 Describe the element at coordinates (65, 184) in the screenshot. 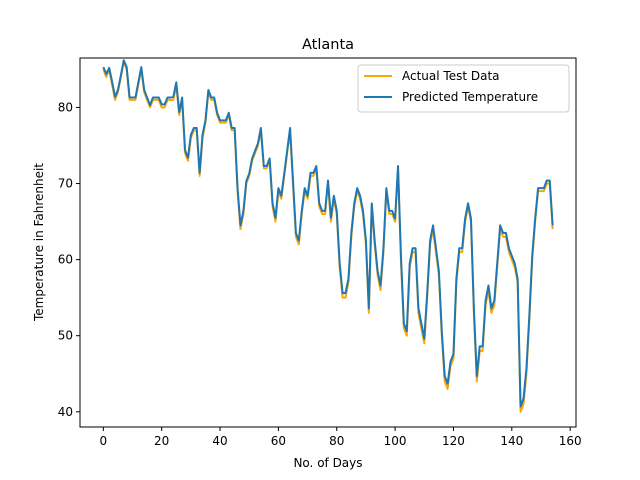

I see `y-tick-label: 70` at that location.